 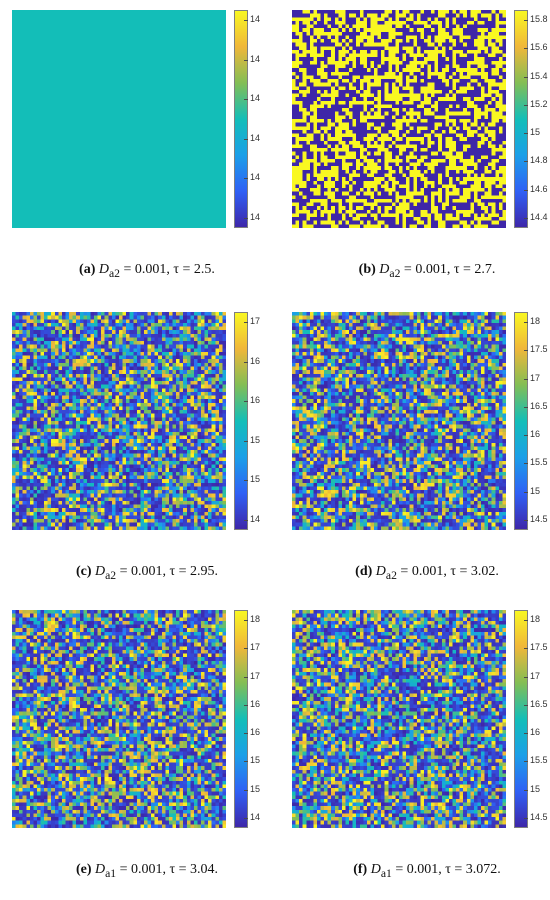 I want to click on colorbar-c-svg, so click(x=241, y=421).